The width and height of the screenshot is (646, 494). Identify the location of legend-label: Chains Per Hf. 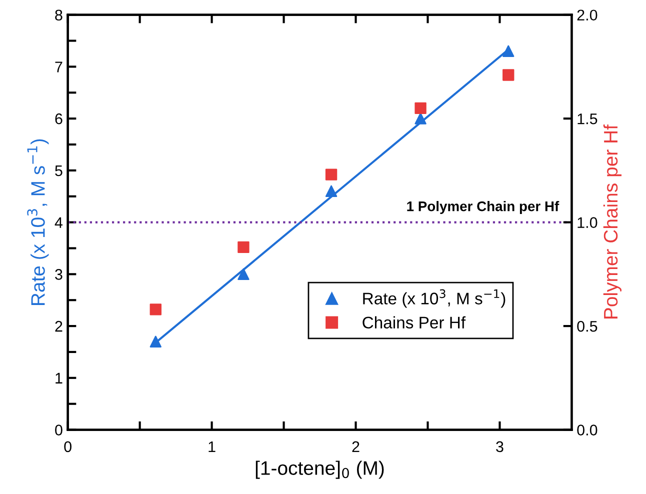
(414, 322).